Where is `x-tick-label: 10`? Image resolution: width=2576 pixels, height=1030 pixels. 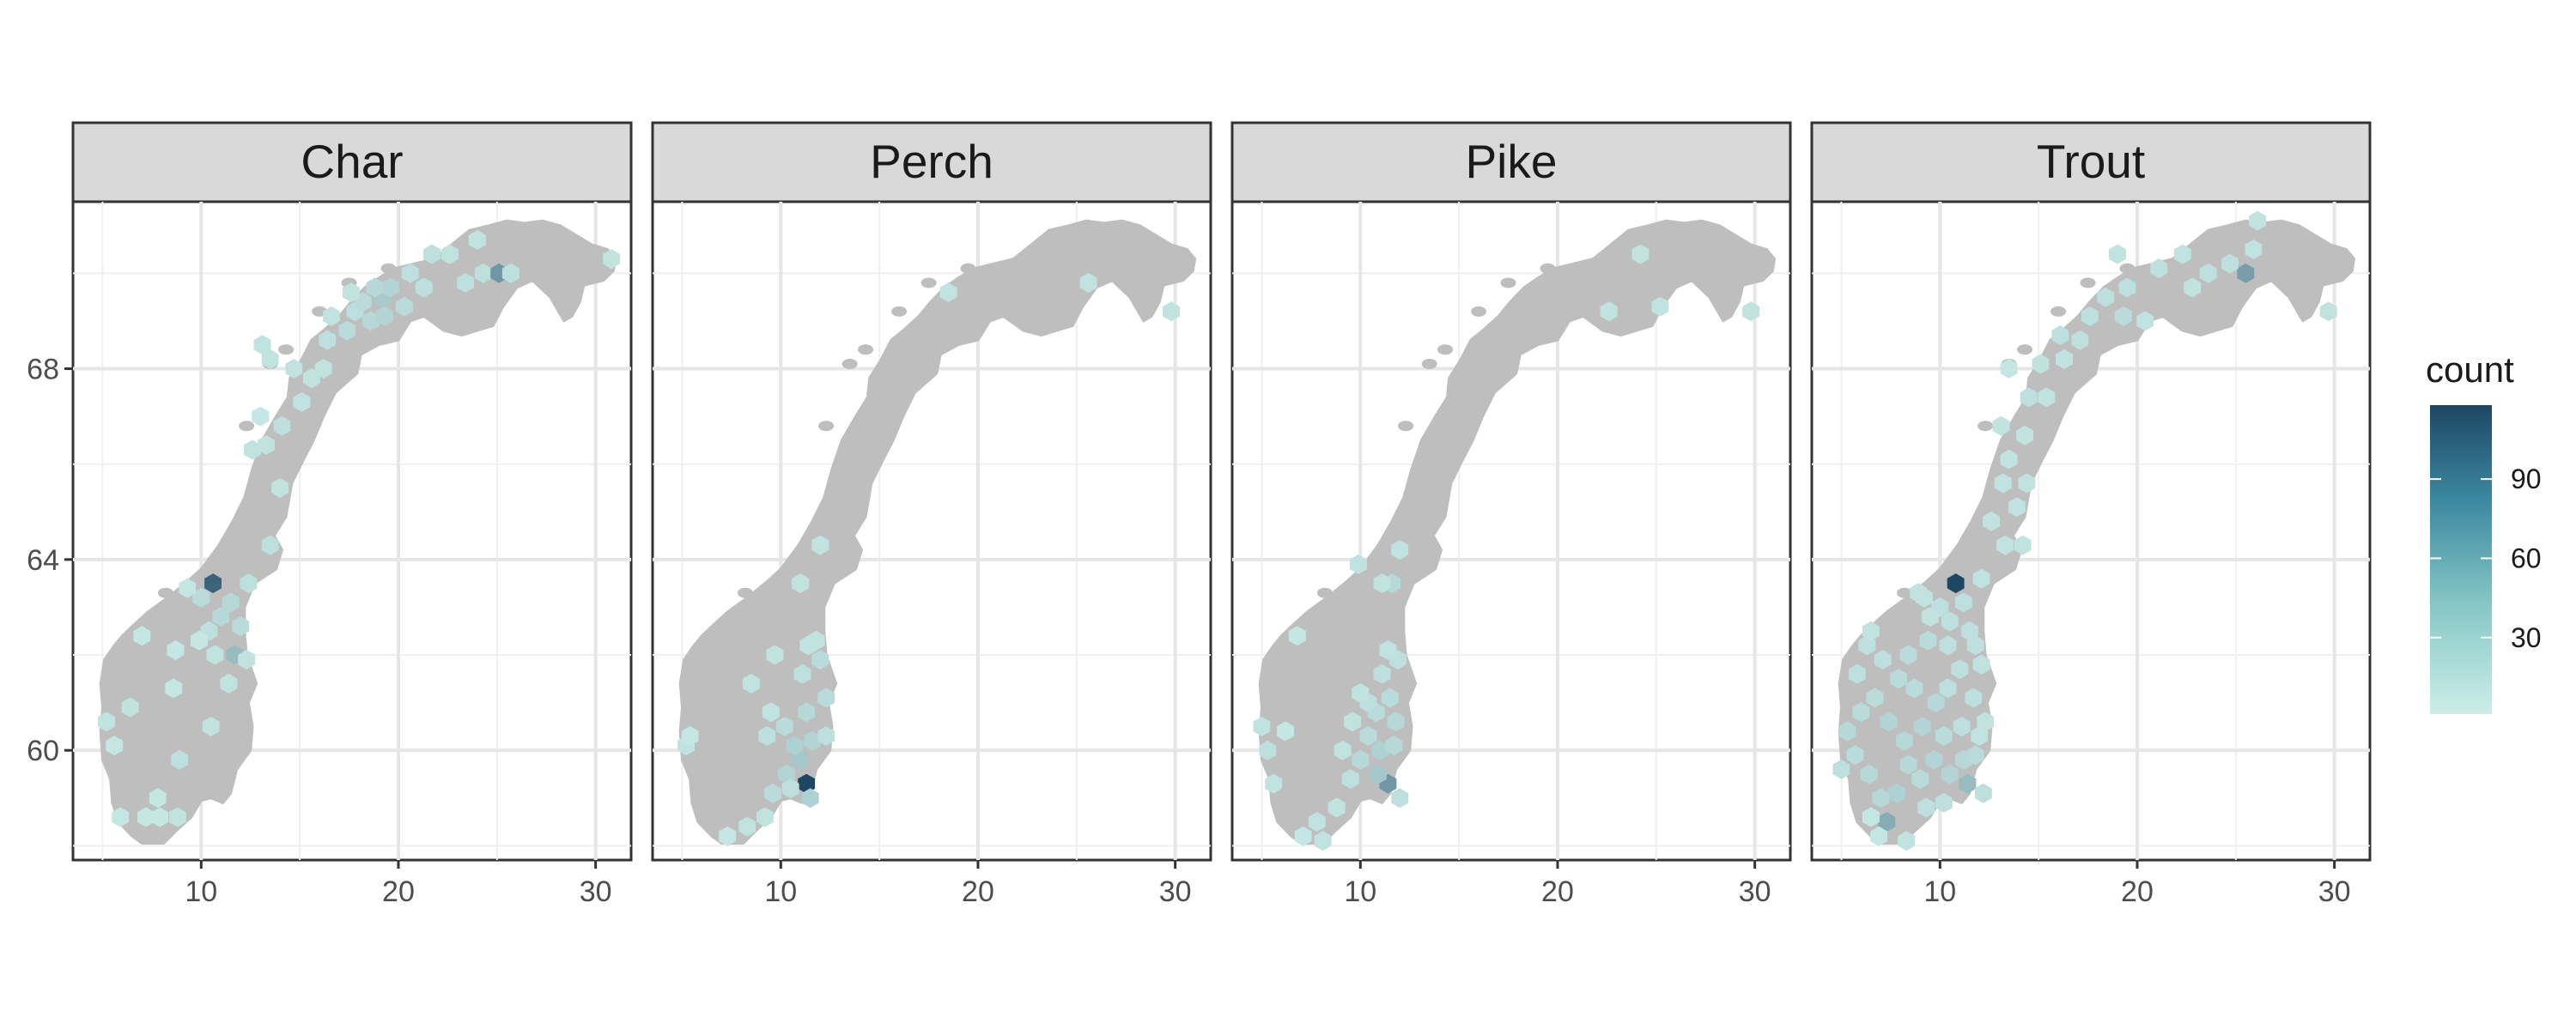
x-tick-label: 10 is located at coordinates (1360, 892).